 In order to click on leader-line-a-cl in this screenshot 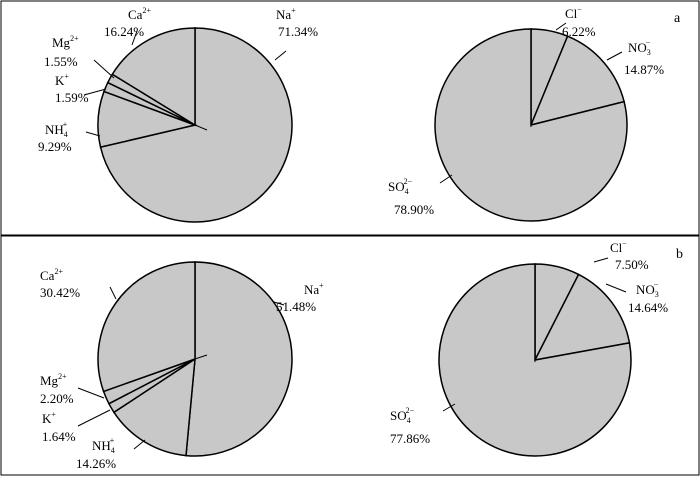, I will do `click(561, 26)`.